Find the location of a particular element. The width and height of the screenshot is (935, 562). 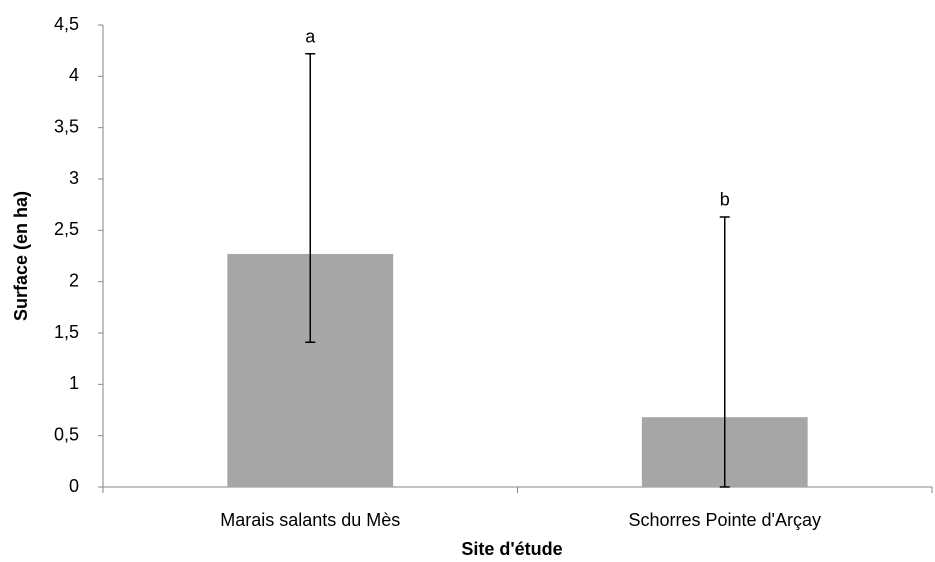

y-tick-label: 3 is located at coordinates (74, 178).